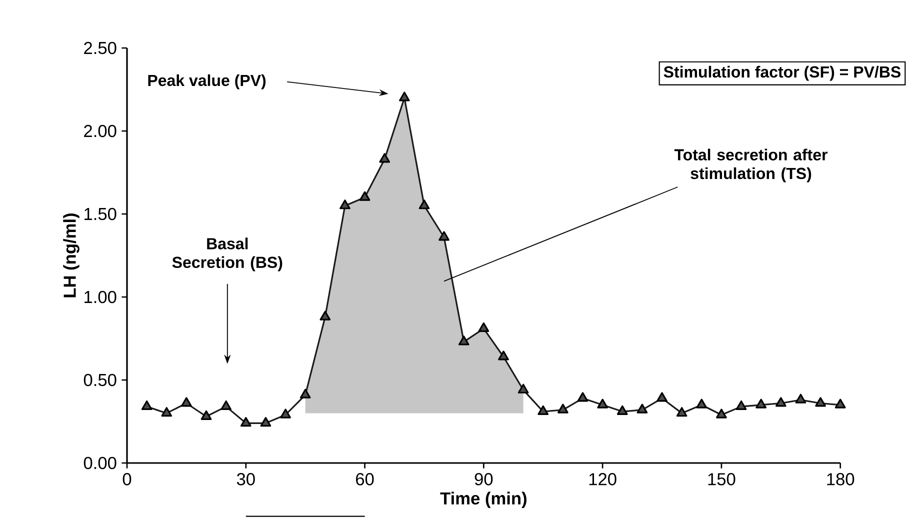  I want to click on x-axis-title: Time (min), so click(483, 500).